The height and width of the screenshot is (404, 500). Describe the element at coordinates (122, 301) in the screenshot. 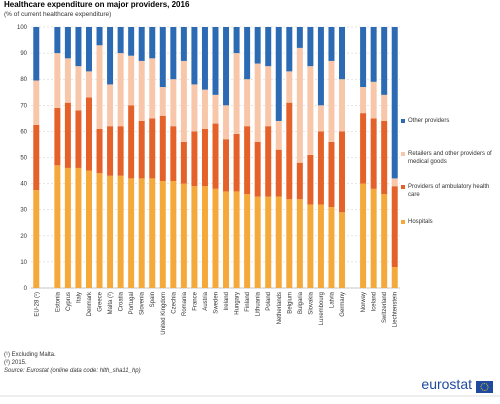

I see `x-tick-label: Croatia` at that location.